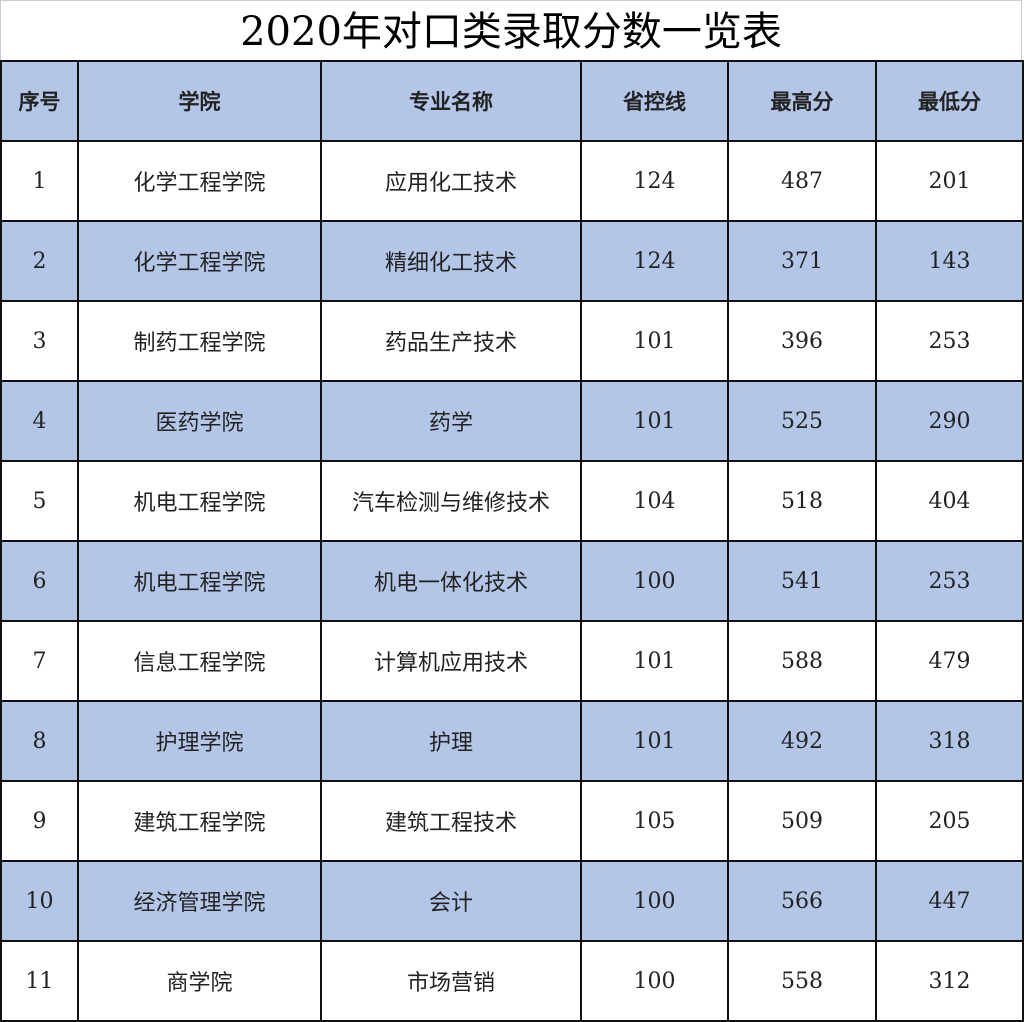  Describe the element at coordinates (949, 181) in the screenshot. I see `min-score-cell: 201` at that location.